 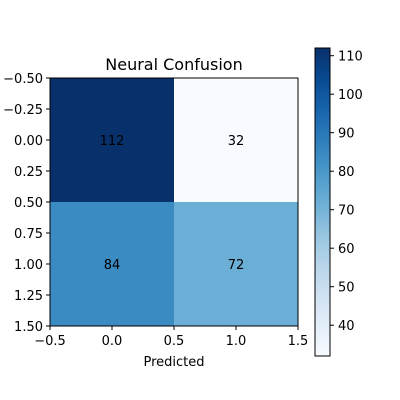 I want to click on cell-label-0-1: 32, so click(x=236, y=141).